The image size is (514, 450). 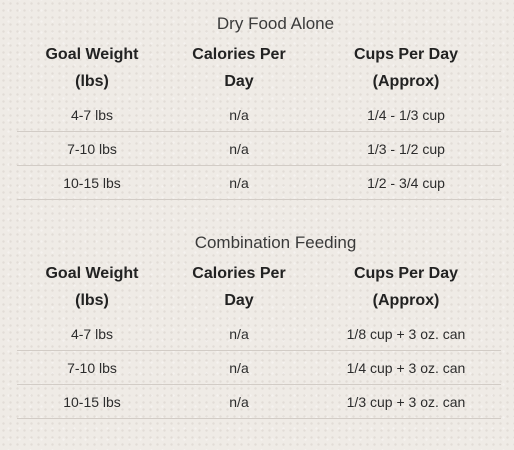 What do you see at coordinates (259, 183) in the screenshot?
I see `table-row: 10-15 lbs n/a 1/2 - 3/4 cup` at bounding box center [259, 183].